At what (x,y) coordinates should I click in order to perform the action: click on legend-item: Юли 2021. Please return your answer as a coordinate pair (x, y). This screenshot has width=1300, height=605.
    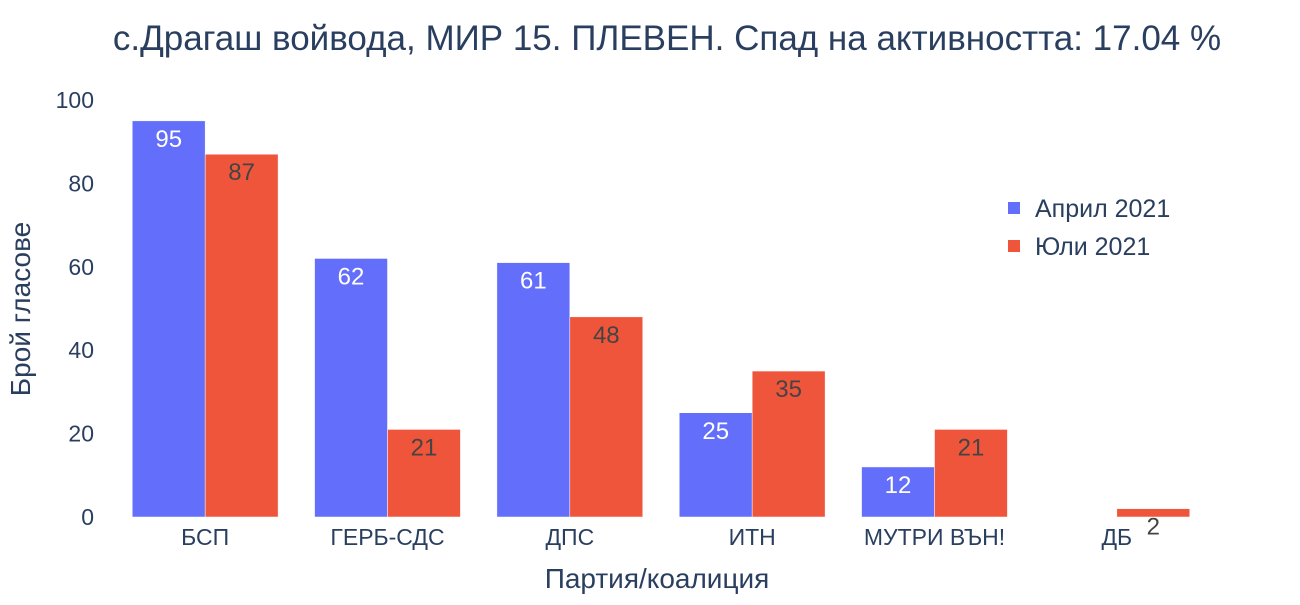
    Looking at the image, I should click on (1079, 247).